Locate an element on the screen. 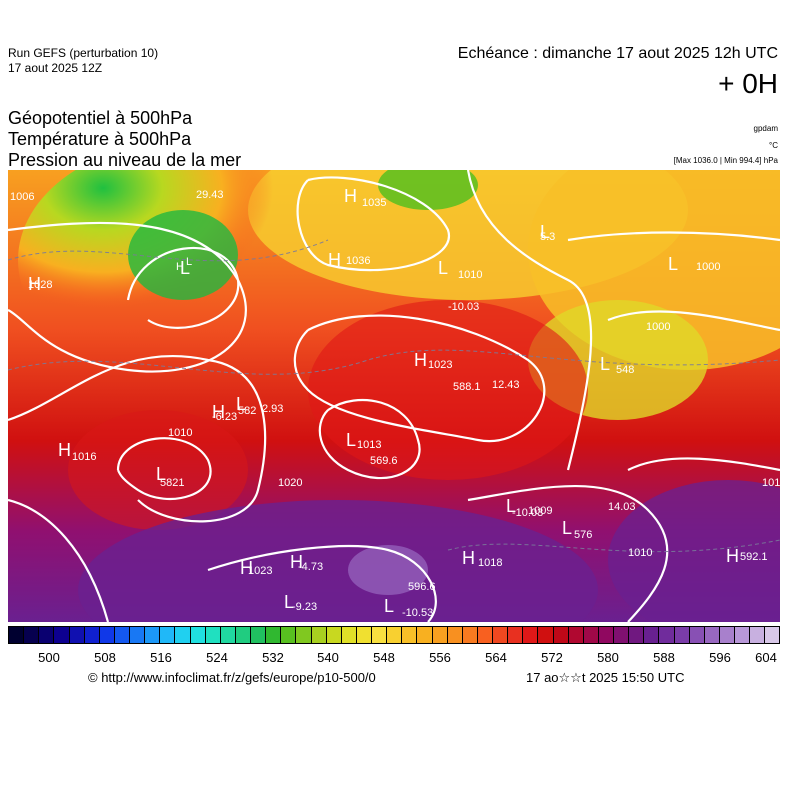 This screenshot has width=788, height=789. map-label: 1020 is located at coordinates (290, 483).